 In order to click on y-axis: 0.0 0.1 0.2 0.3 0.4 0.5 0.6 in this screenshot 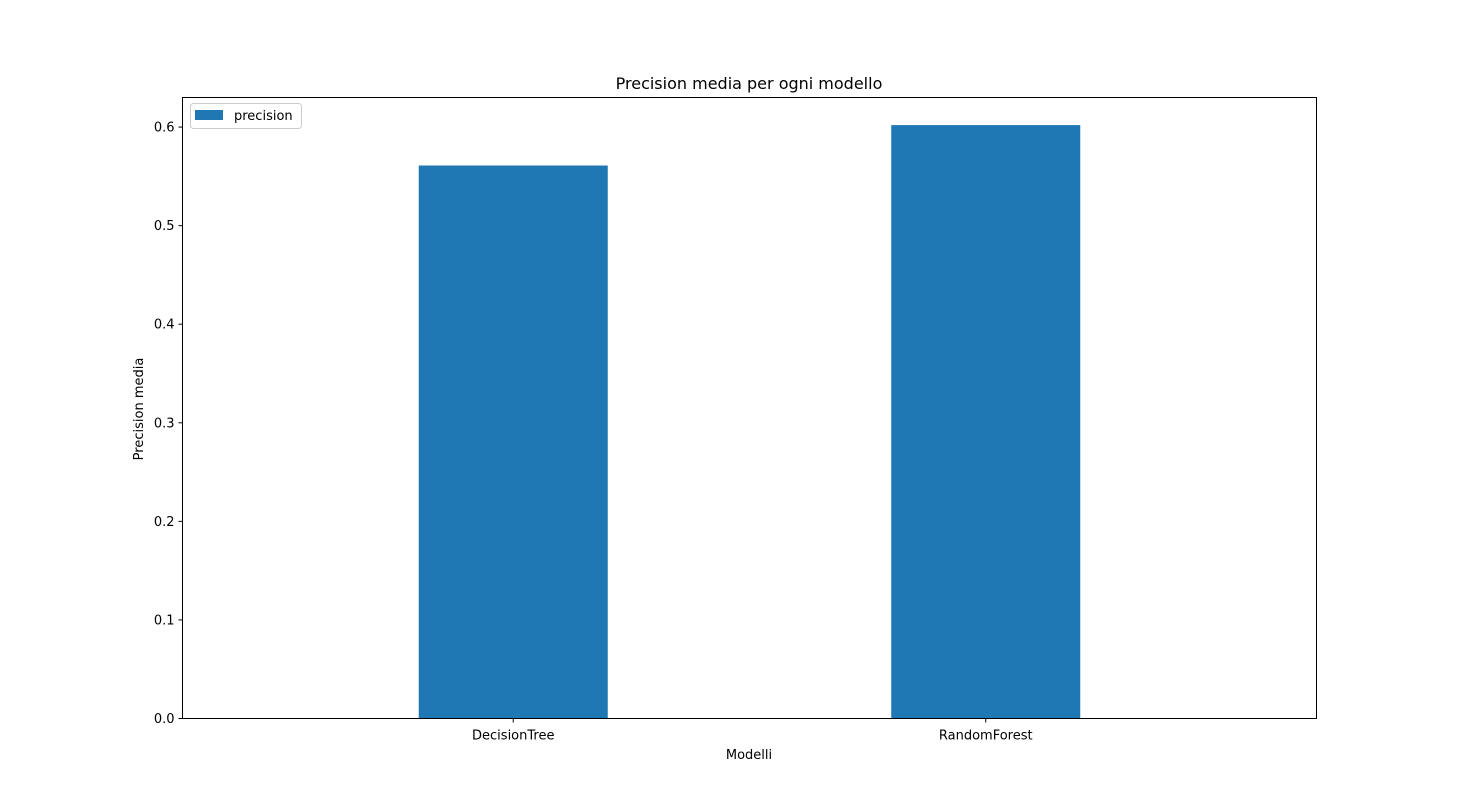, I will do `click(168, 424)`.